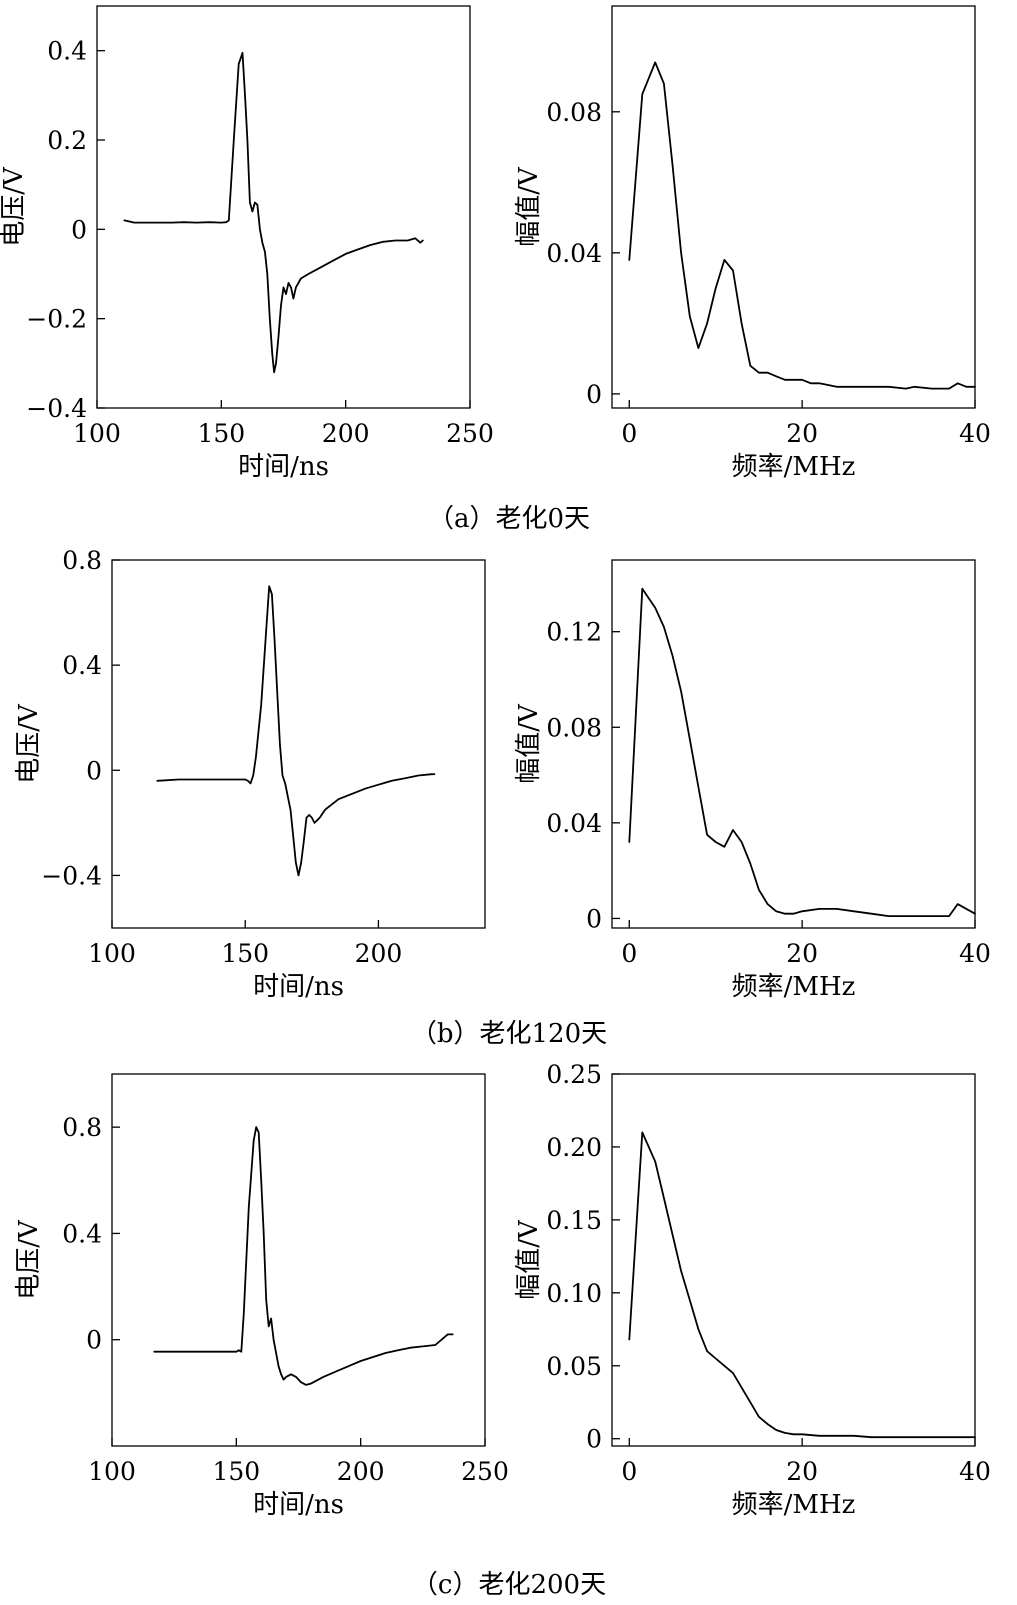 The image size is (1017, 1605). I want to click on y-tick-label: 0.20, so click(574, 1147).